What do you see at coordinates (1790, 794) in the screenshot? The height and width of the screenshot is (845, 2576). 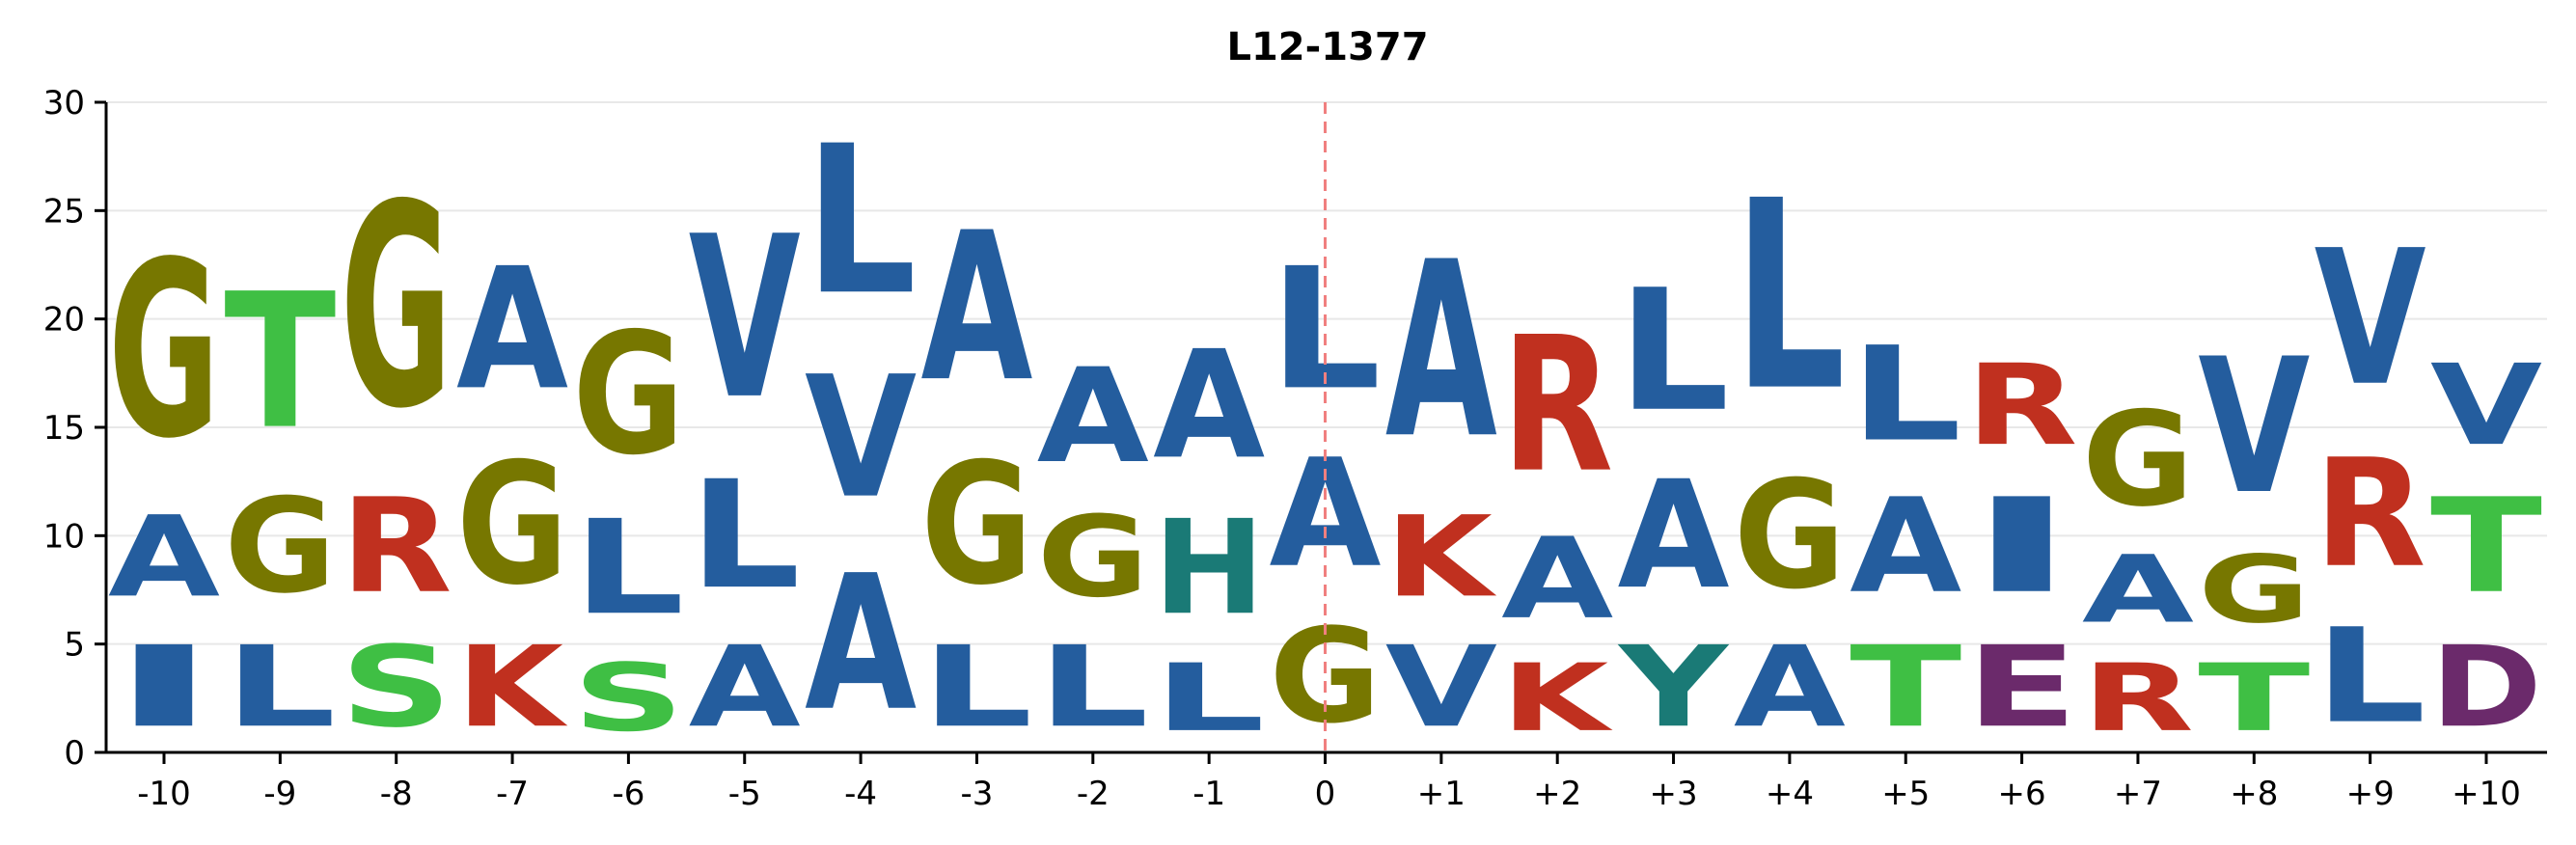 I see `x-tick-label: +4` at bounding box center [1790, 794].